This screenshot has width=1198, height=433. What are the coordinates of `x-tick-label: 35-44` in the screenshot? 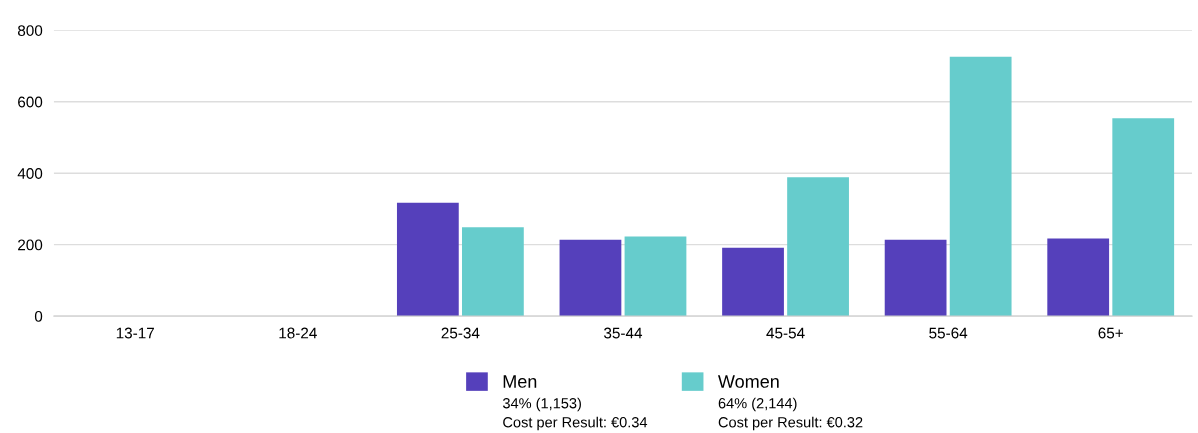 It's located at (623, 333).